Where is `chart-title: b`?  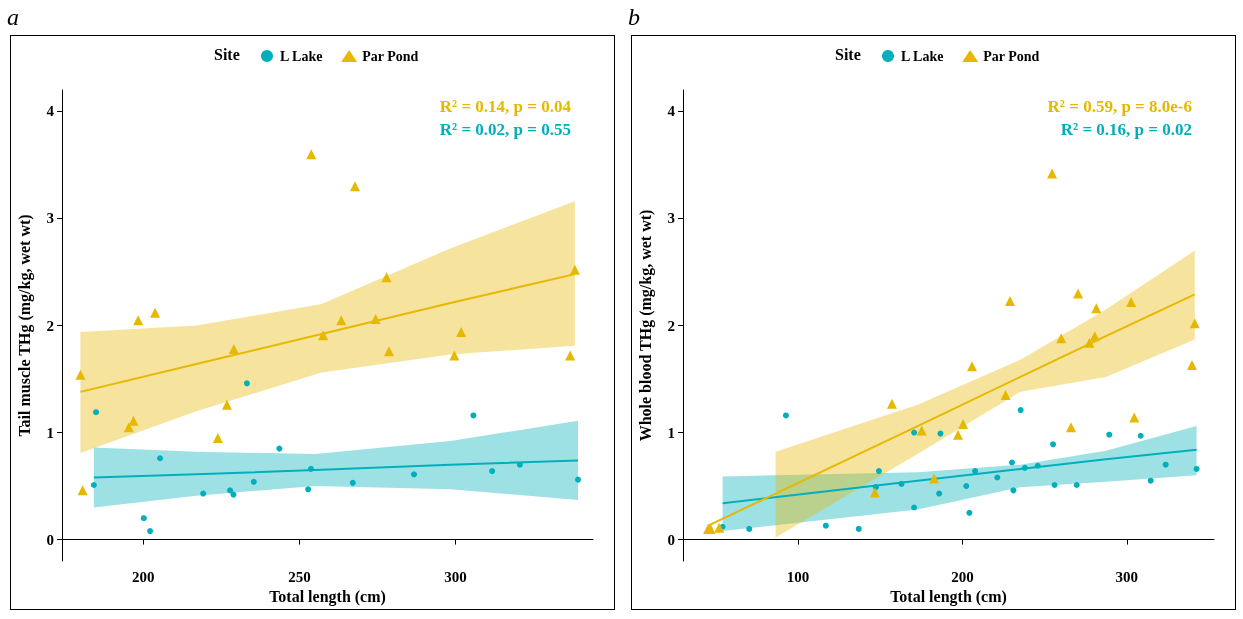 chart-title: b is located at coordinates (634, 17).